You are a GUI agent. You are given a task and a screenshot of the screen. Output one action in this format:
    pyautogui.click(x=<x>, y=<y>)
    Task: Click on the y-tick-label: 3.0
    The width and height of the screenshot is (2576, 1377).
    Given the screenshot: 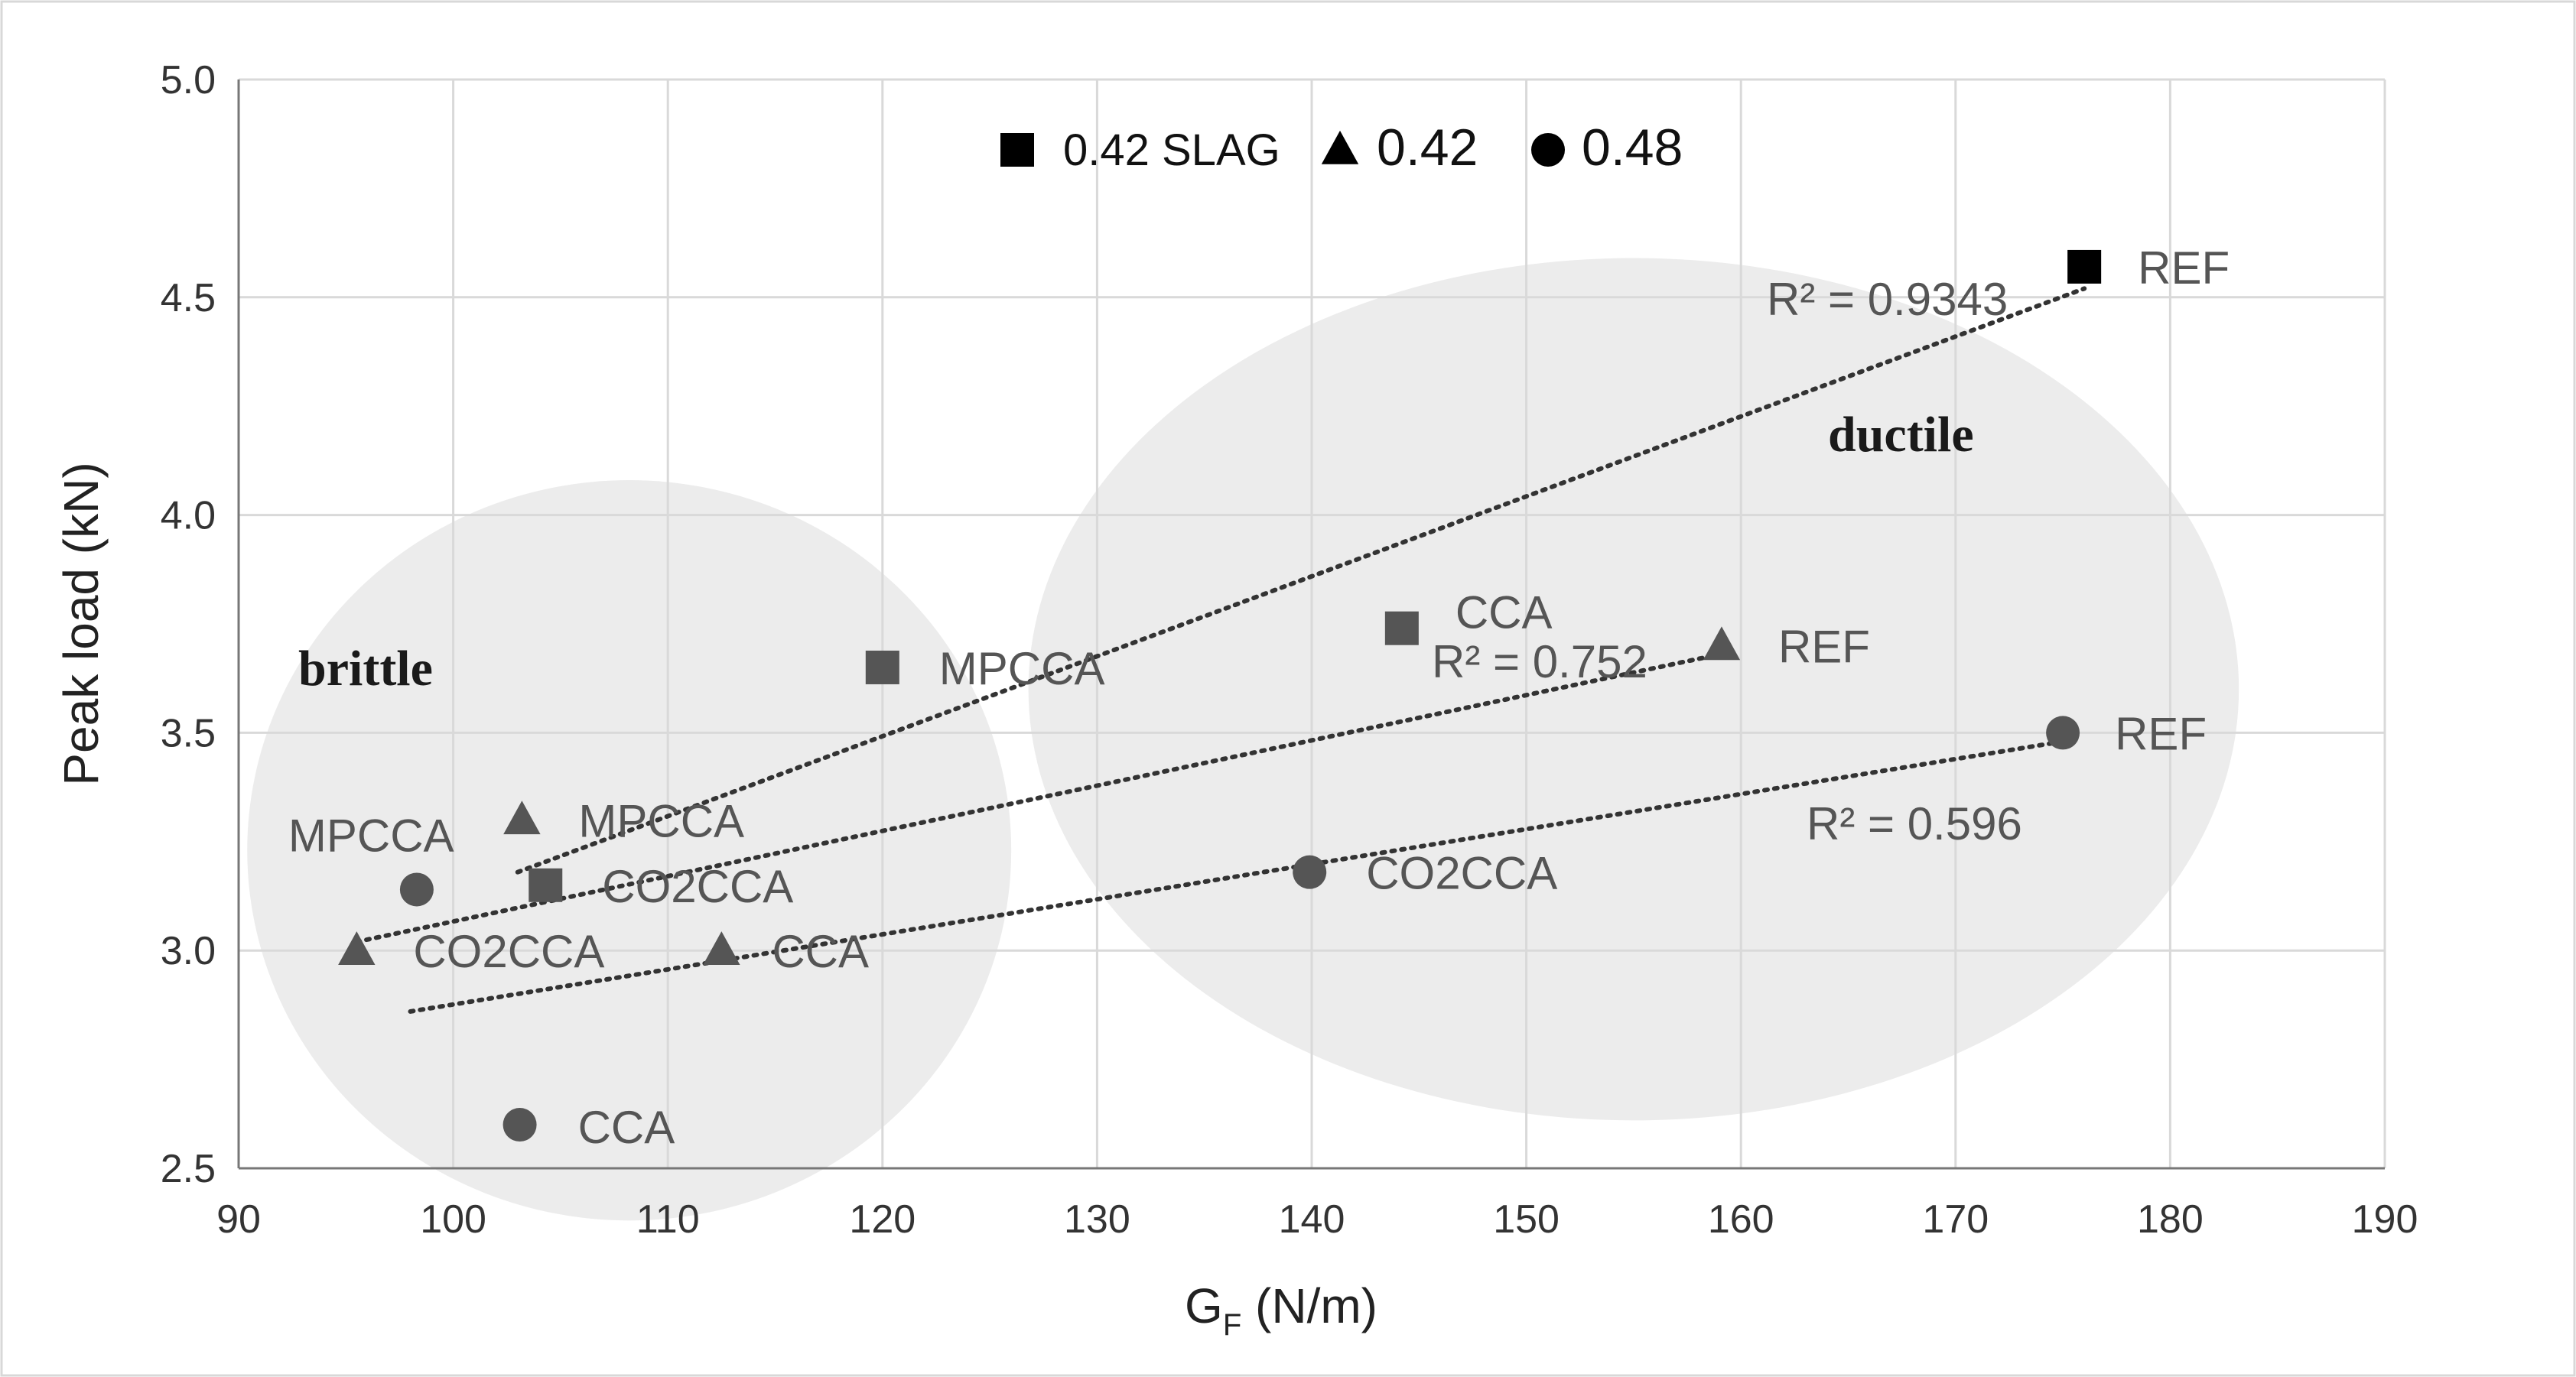 What is the action you would take?
    pyautogui.click(x=188, y=951)
    